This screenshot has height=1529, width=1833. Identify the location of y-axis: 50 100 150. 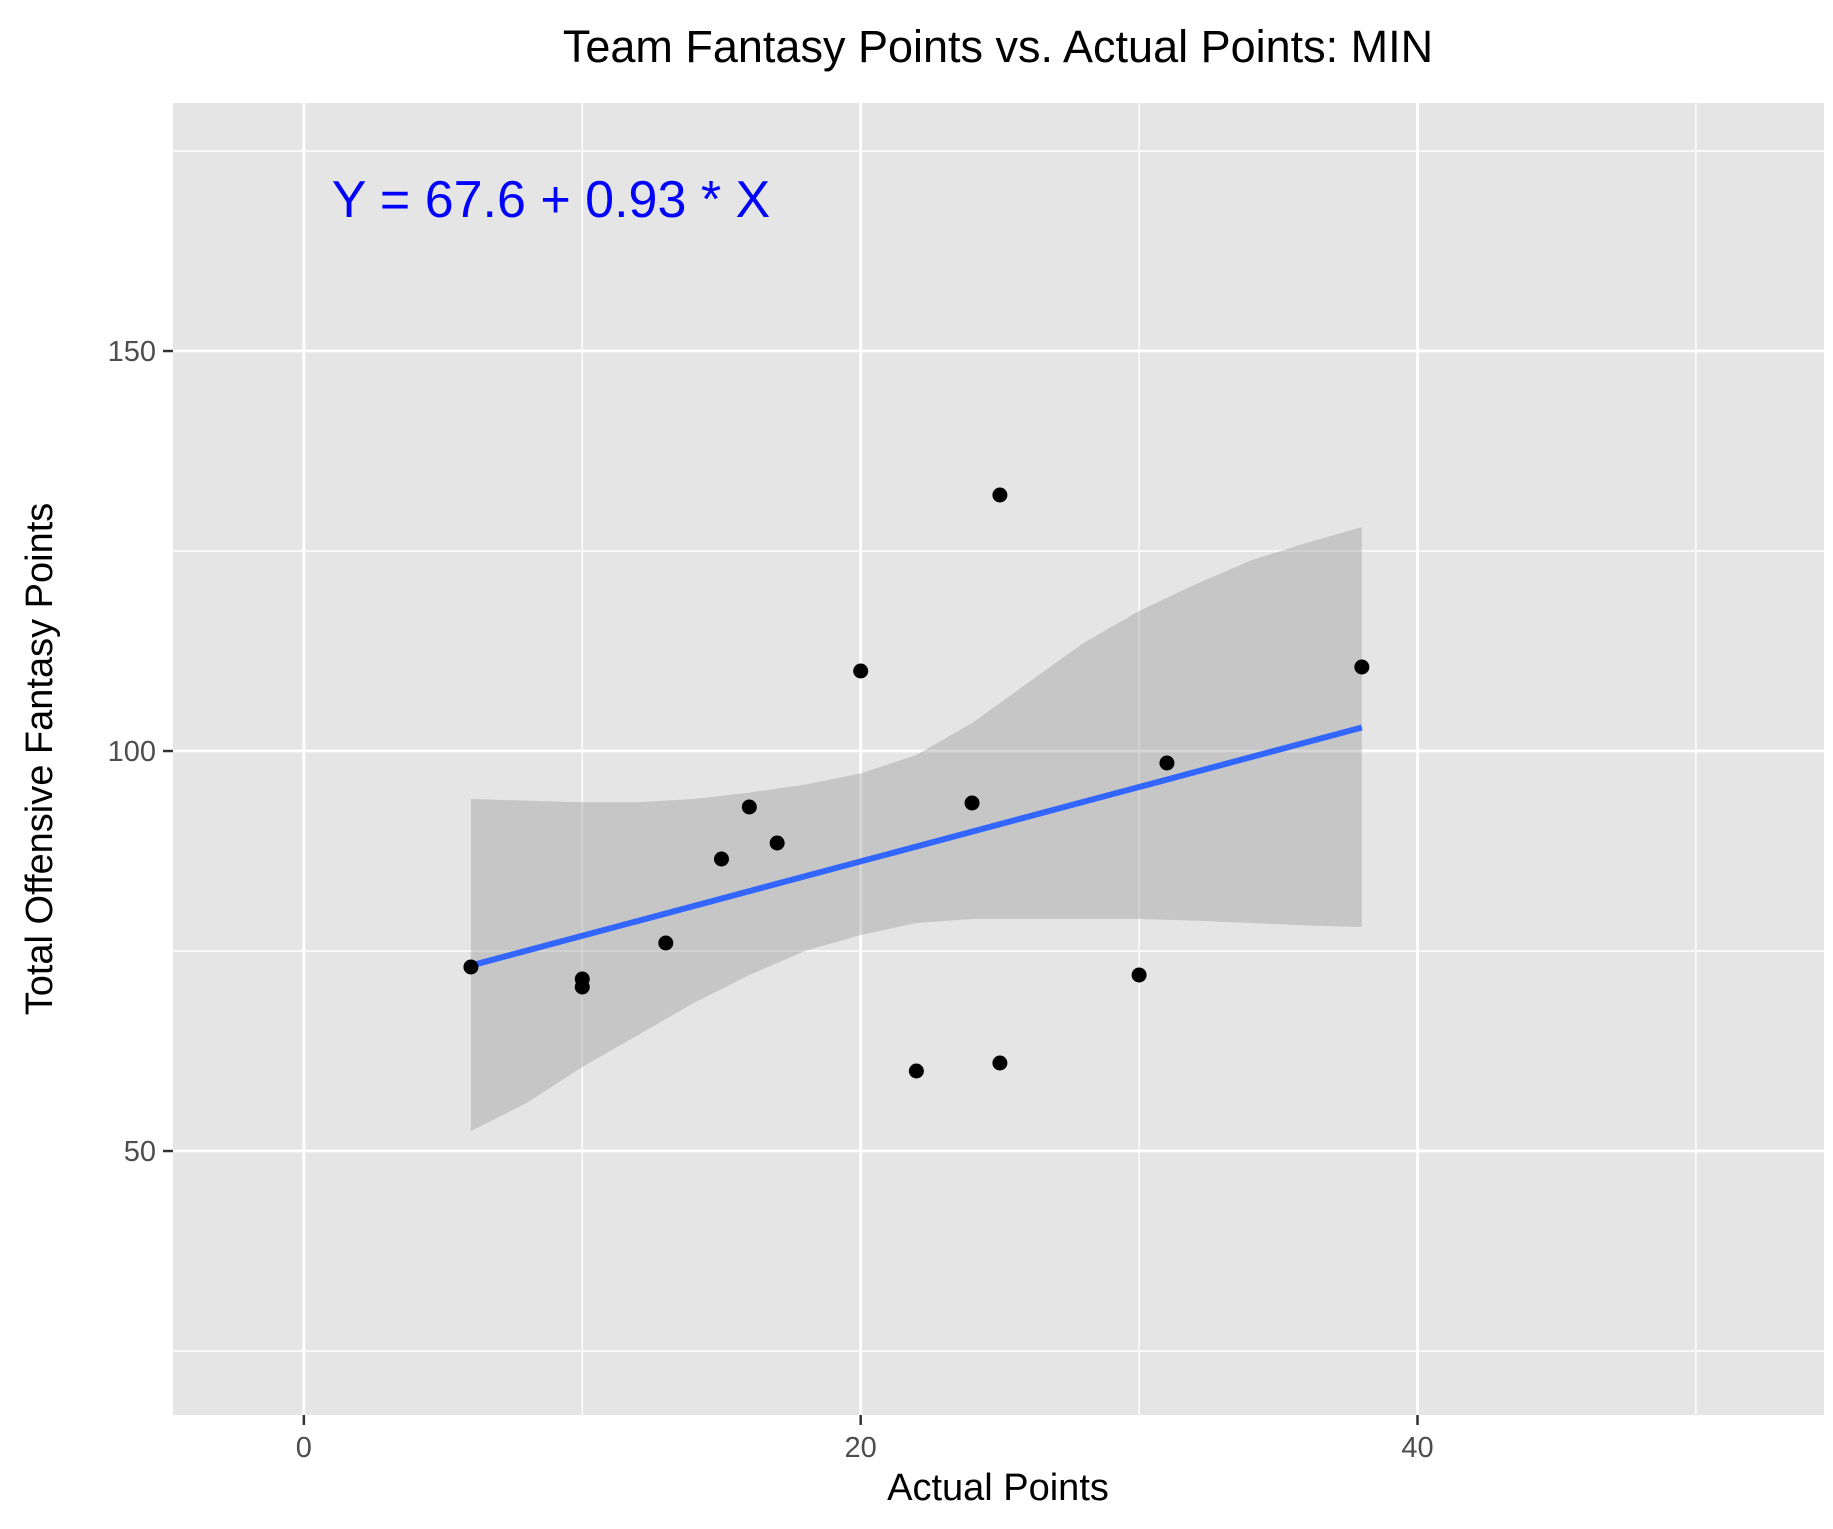
(140, 752).